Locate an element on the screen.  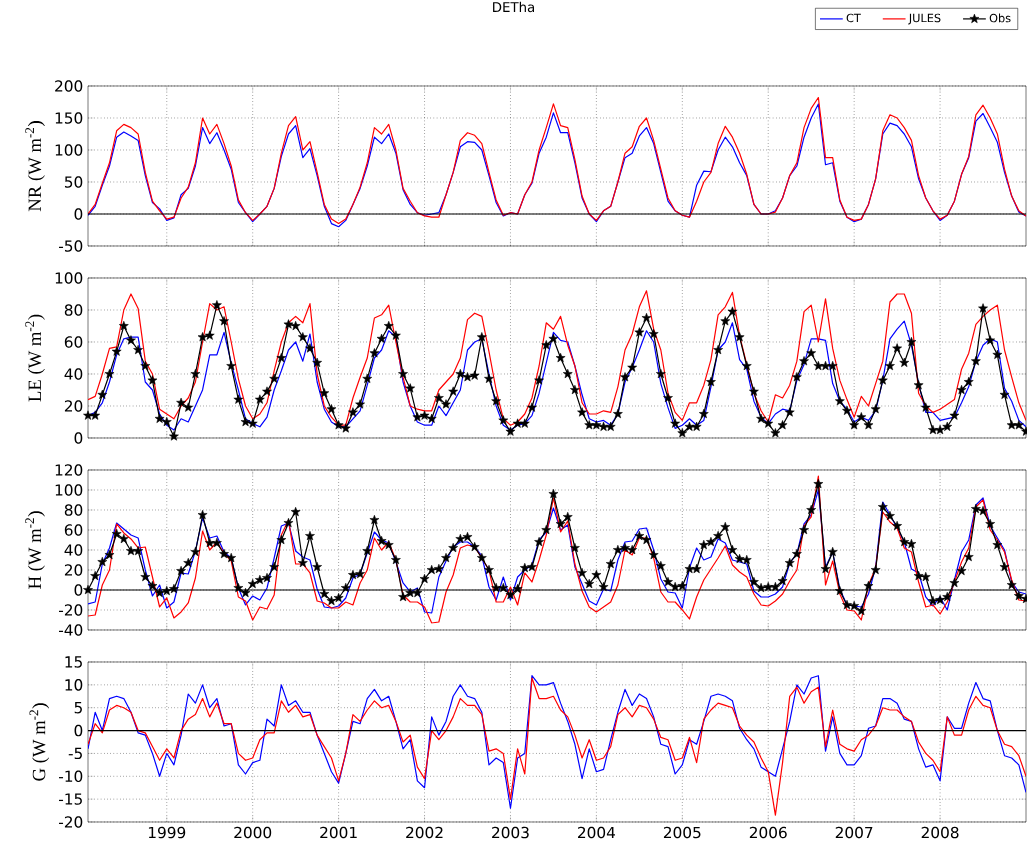
y-tick-label: 15 is located at coordinates (73, 662).